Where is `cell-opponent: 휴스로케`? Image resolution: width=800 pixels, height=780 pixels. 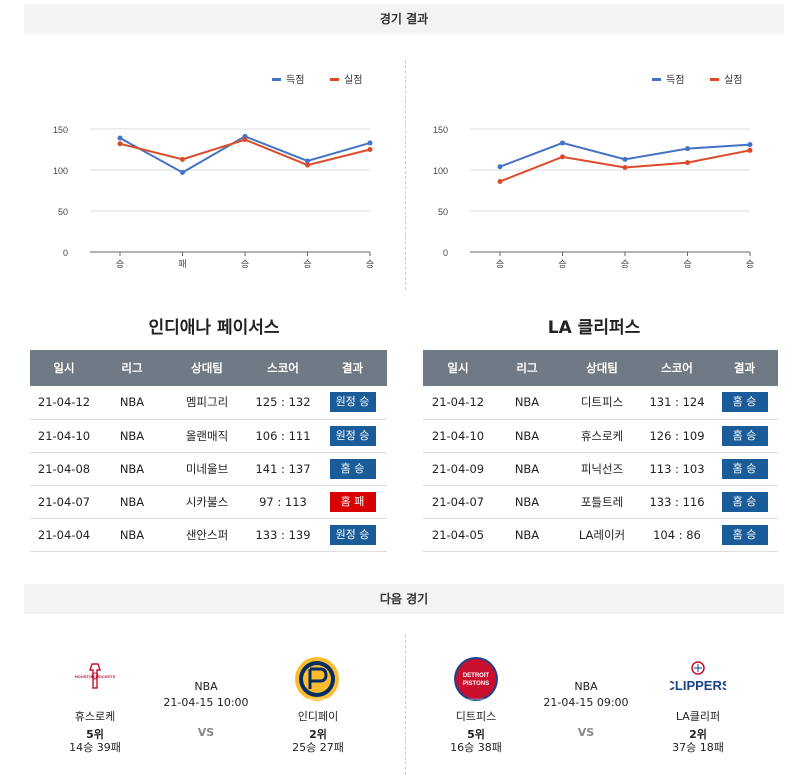 cell-opponent: 휴스로케 is located at coordinates (602, 436).